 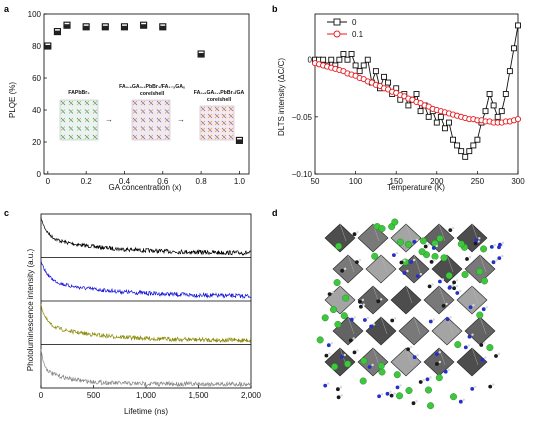 I want to click on a-xtick-label: 1.0, so click(x=240, y=181).